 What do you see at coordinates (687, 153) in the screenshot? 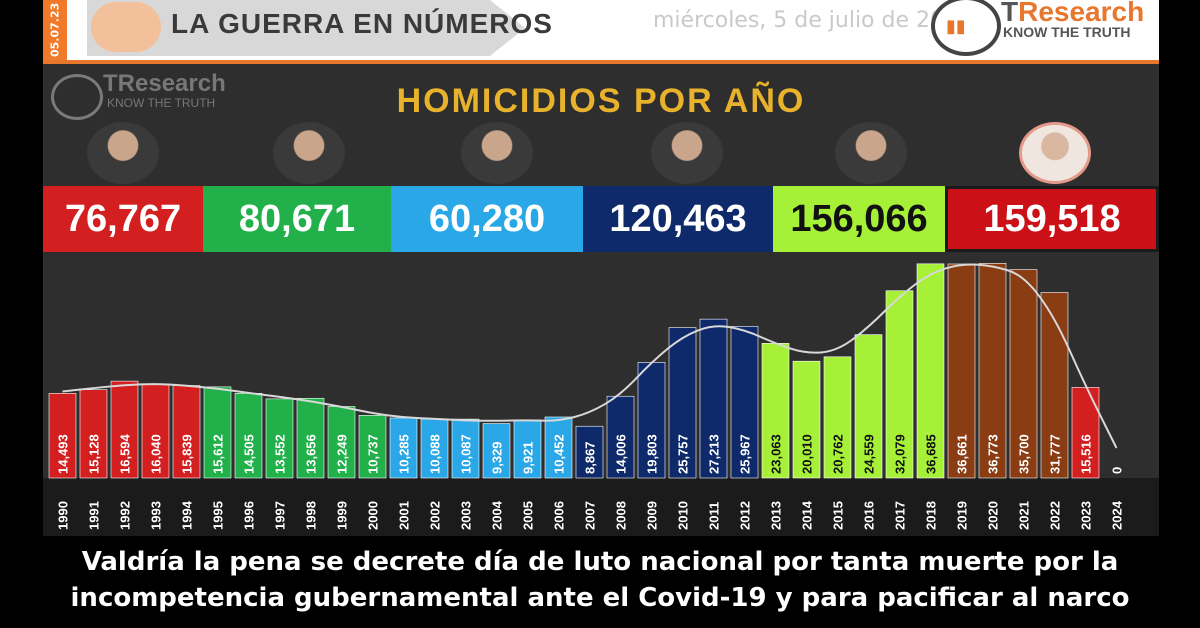
I see `portrait-calderon` at bounding box center [687, 153].